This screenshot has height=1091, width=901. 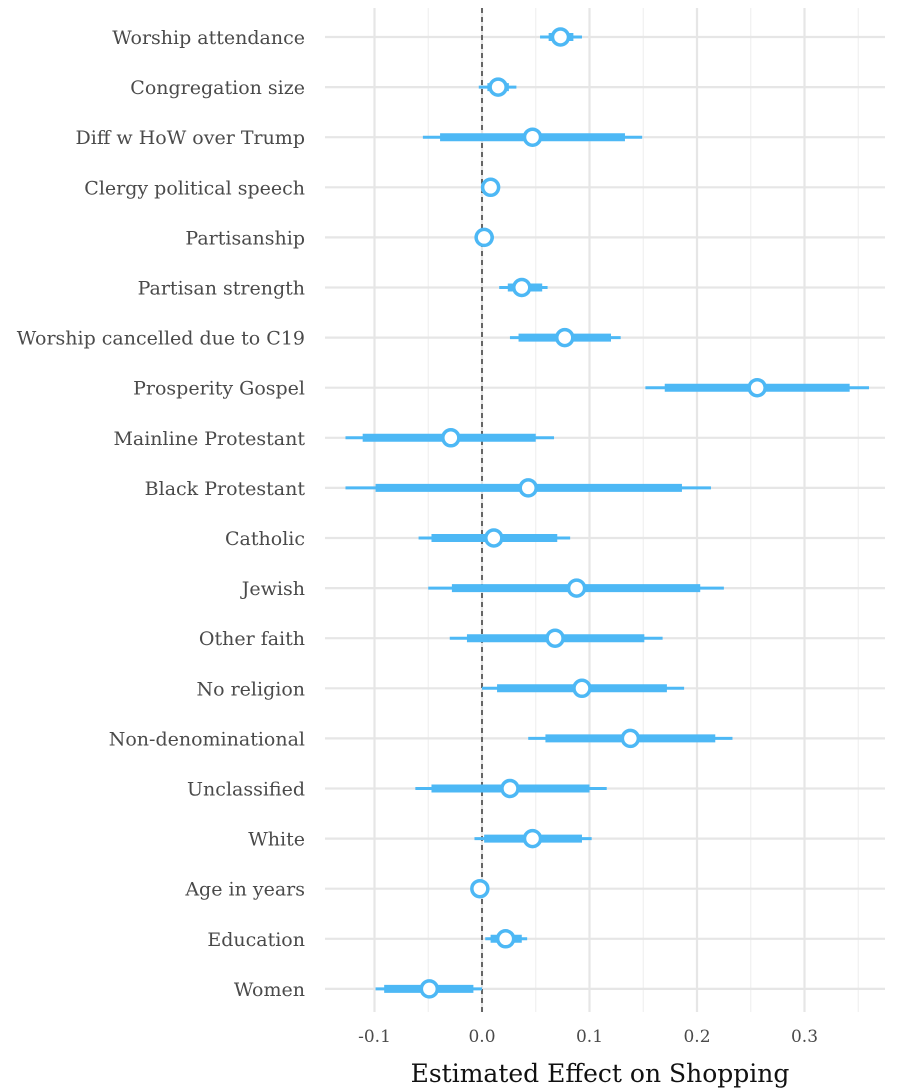 What do you see at coordinates (256, 940) in the screenshot?
I see `row-label: Education` at bounding box center [256, 940].